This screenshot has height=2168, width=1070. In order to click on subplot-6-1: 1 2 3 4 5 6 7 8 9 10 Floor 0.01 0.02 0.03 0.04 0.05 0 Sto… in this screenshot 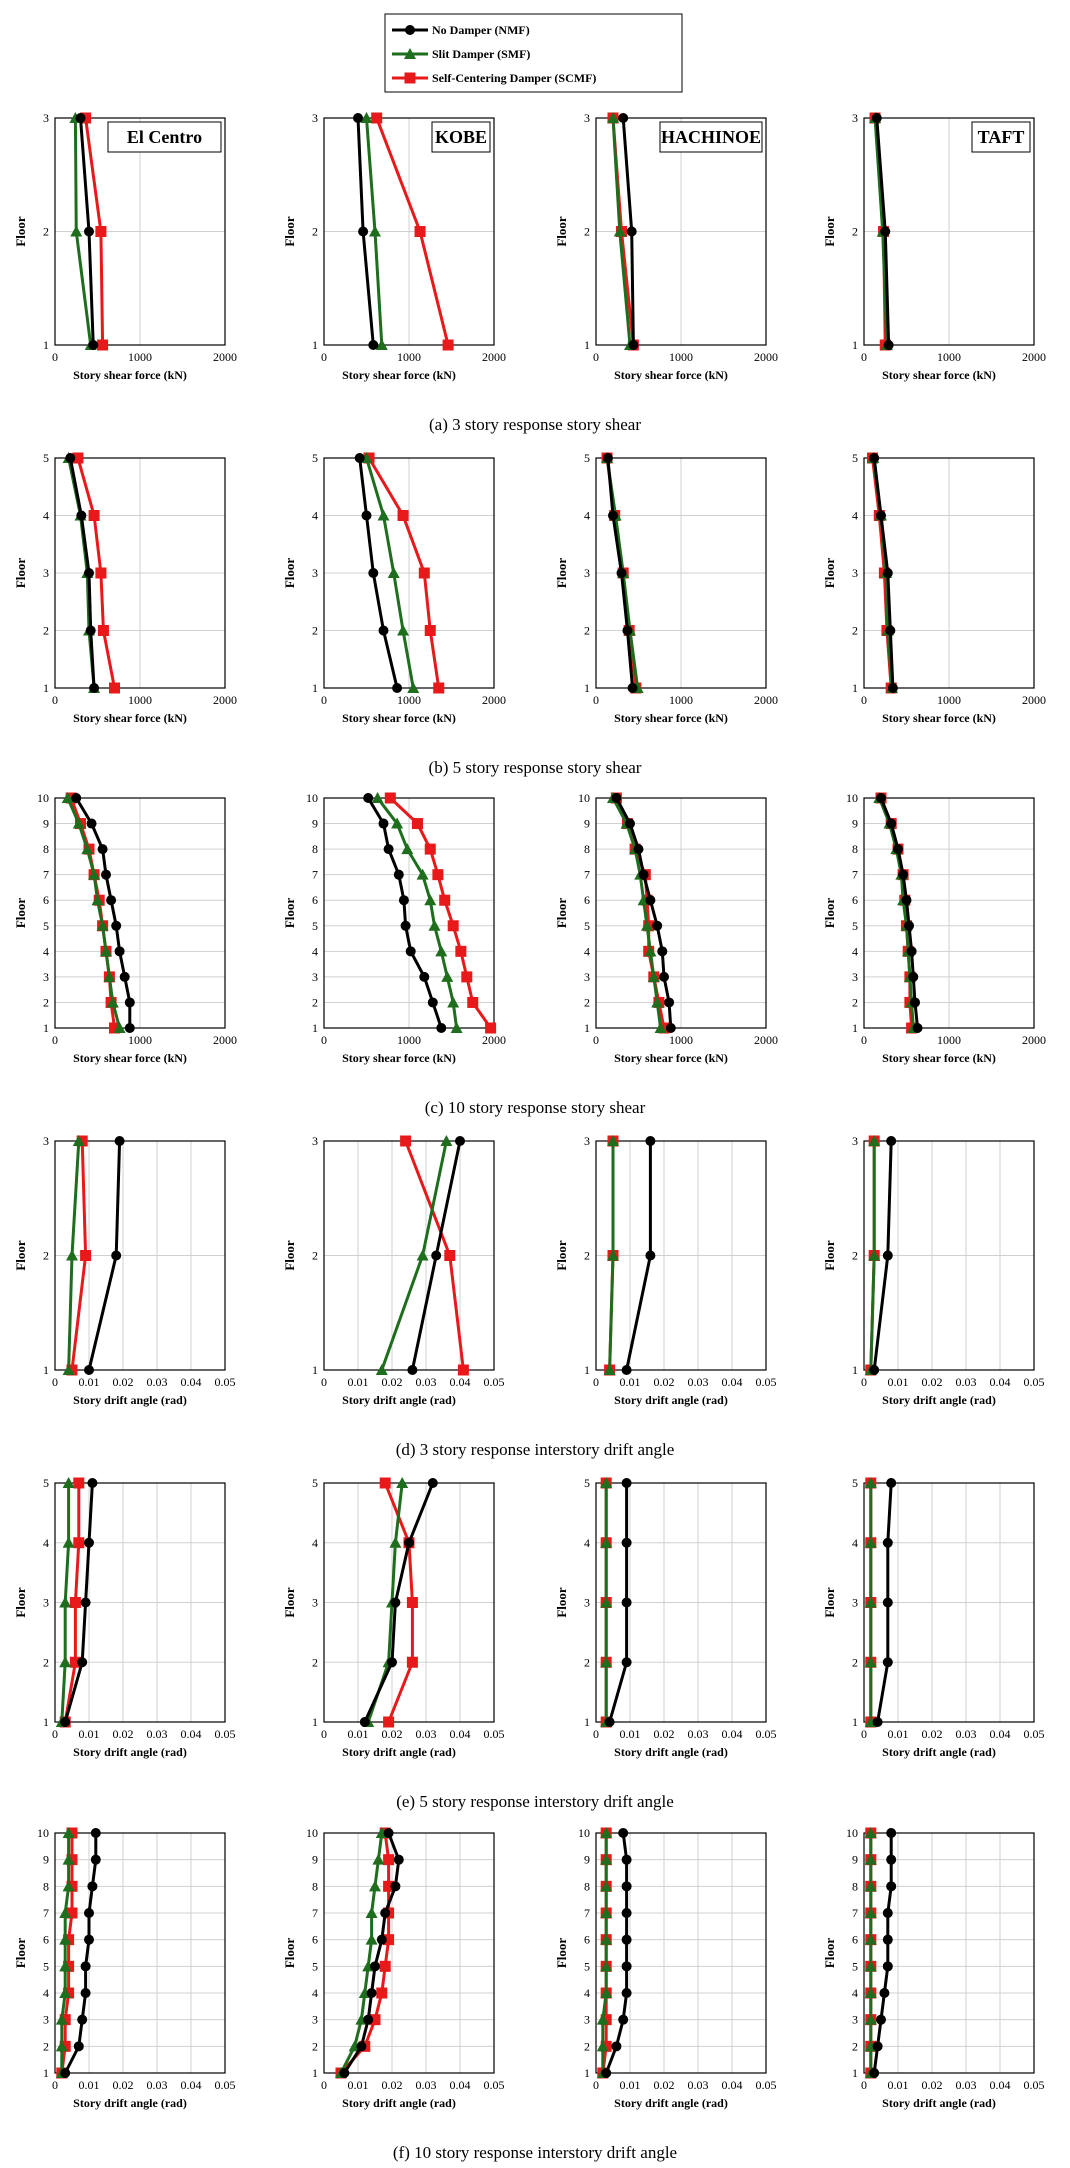, I will do `click(124, 1968)`.